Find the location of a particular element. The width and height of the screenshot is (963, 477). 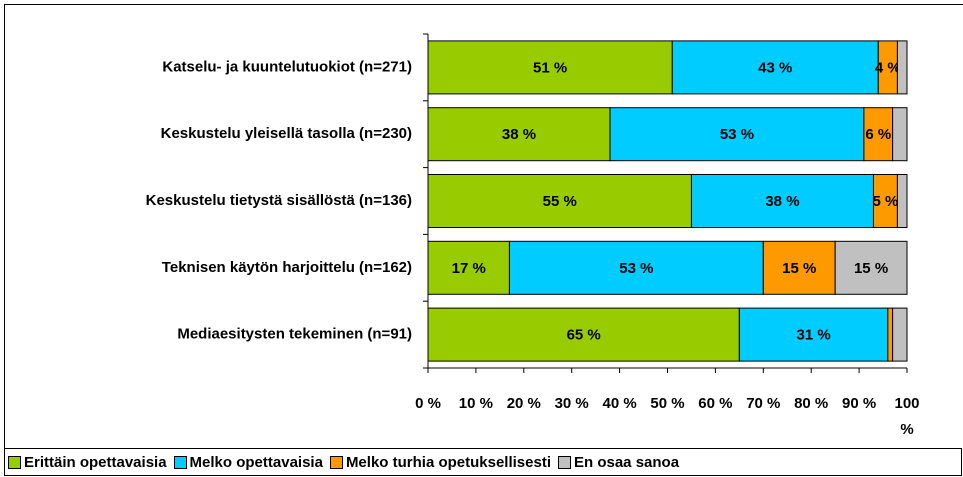

x-tick-label: 40 % is located at coordinates (619, 403).